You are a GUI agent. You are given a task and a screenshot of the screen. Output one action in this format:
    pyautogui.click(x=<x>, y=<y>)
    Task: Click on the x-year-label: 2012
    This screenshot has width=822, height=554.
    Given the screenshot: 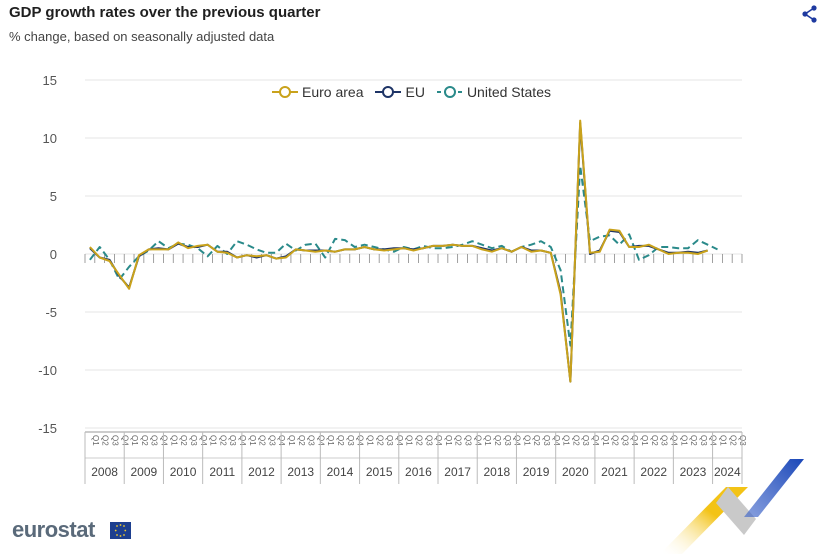 What is the action you would take?
    pyautogui.click(x=261, y=472)
    